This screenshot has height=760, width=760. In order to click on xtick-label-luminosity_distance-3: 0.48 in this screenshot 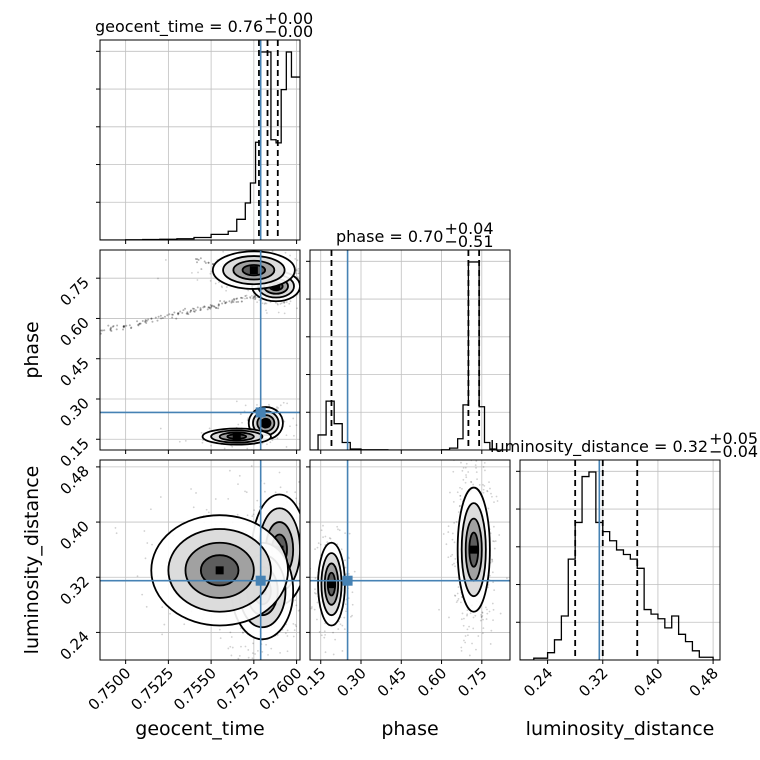, I will do `click(704, 682)`.